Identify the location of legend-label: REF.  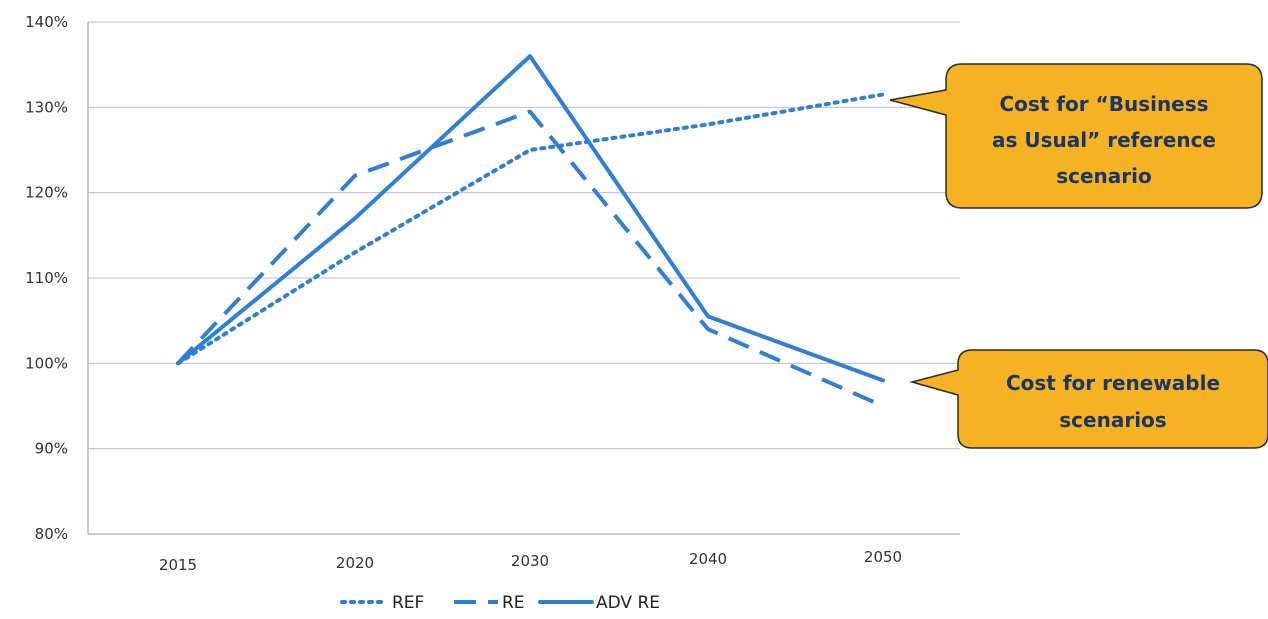
(408, 603).